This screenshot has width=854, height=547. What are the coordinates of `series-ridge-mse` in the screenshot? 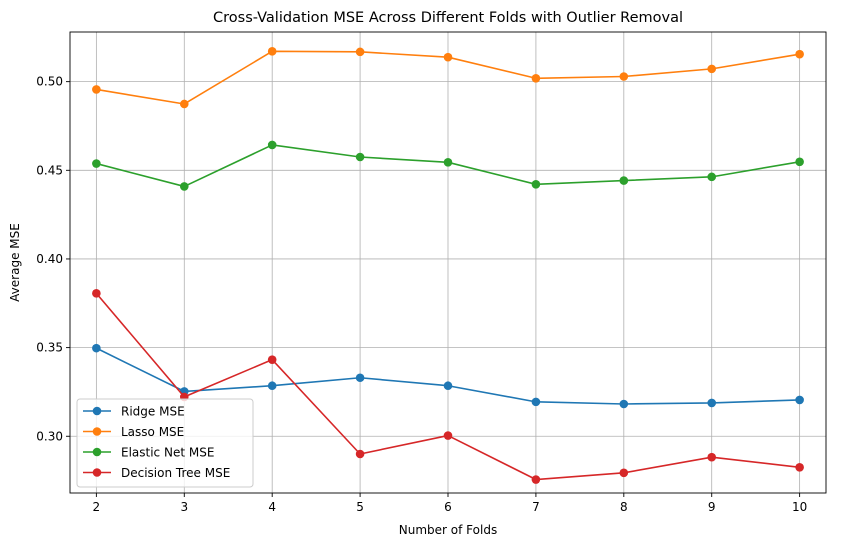 It's located at (448, 376).